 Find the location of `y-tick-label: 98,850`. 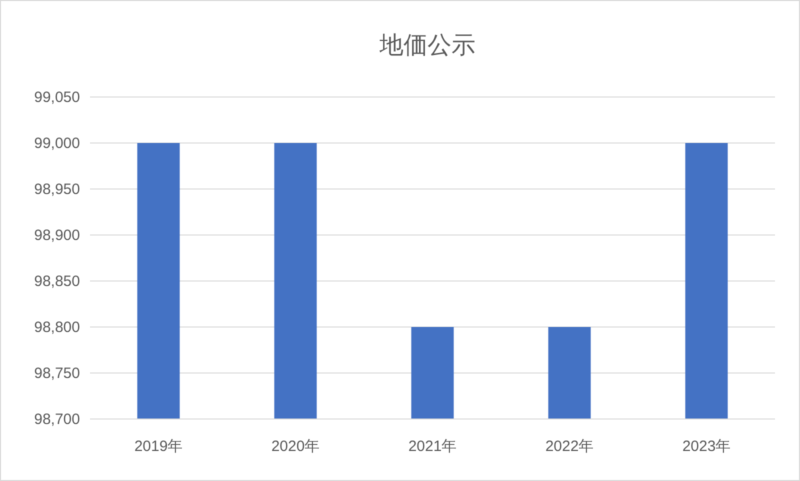

y-tick-label: 98,850 is located at coordinates (57, 281).